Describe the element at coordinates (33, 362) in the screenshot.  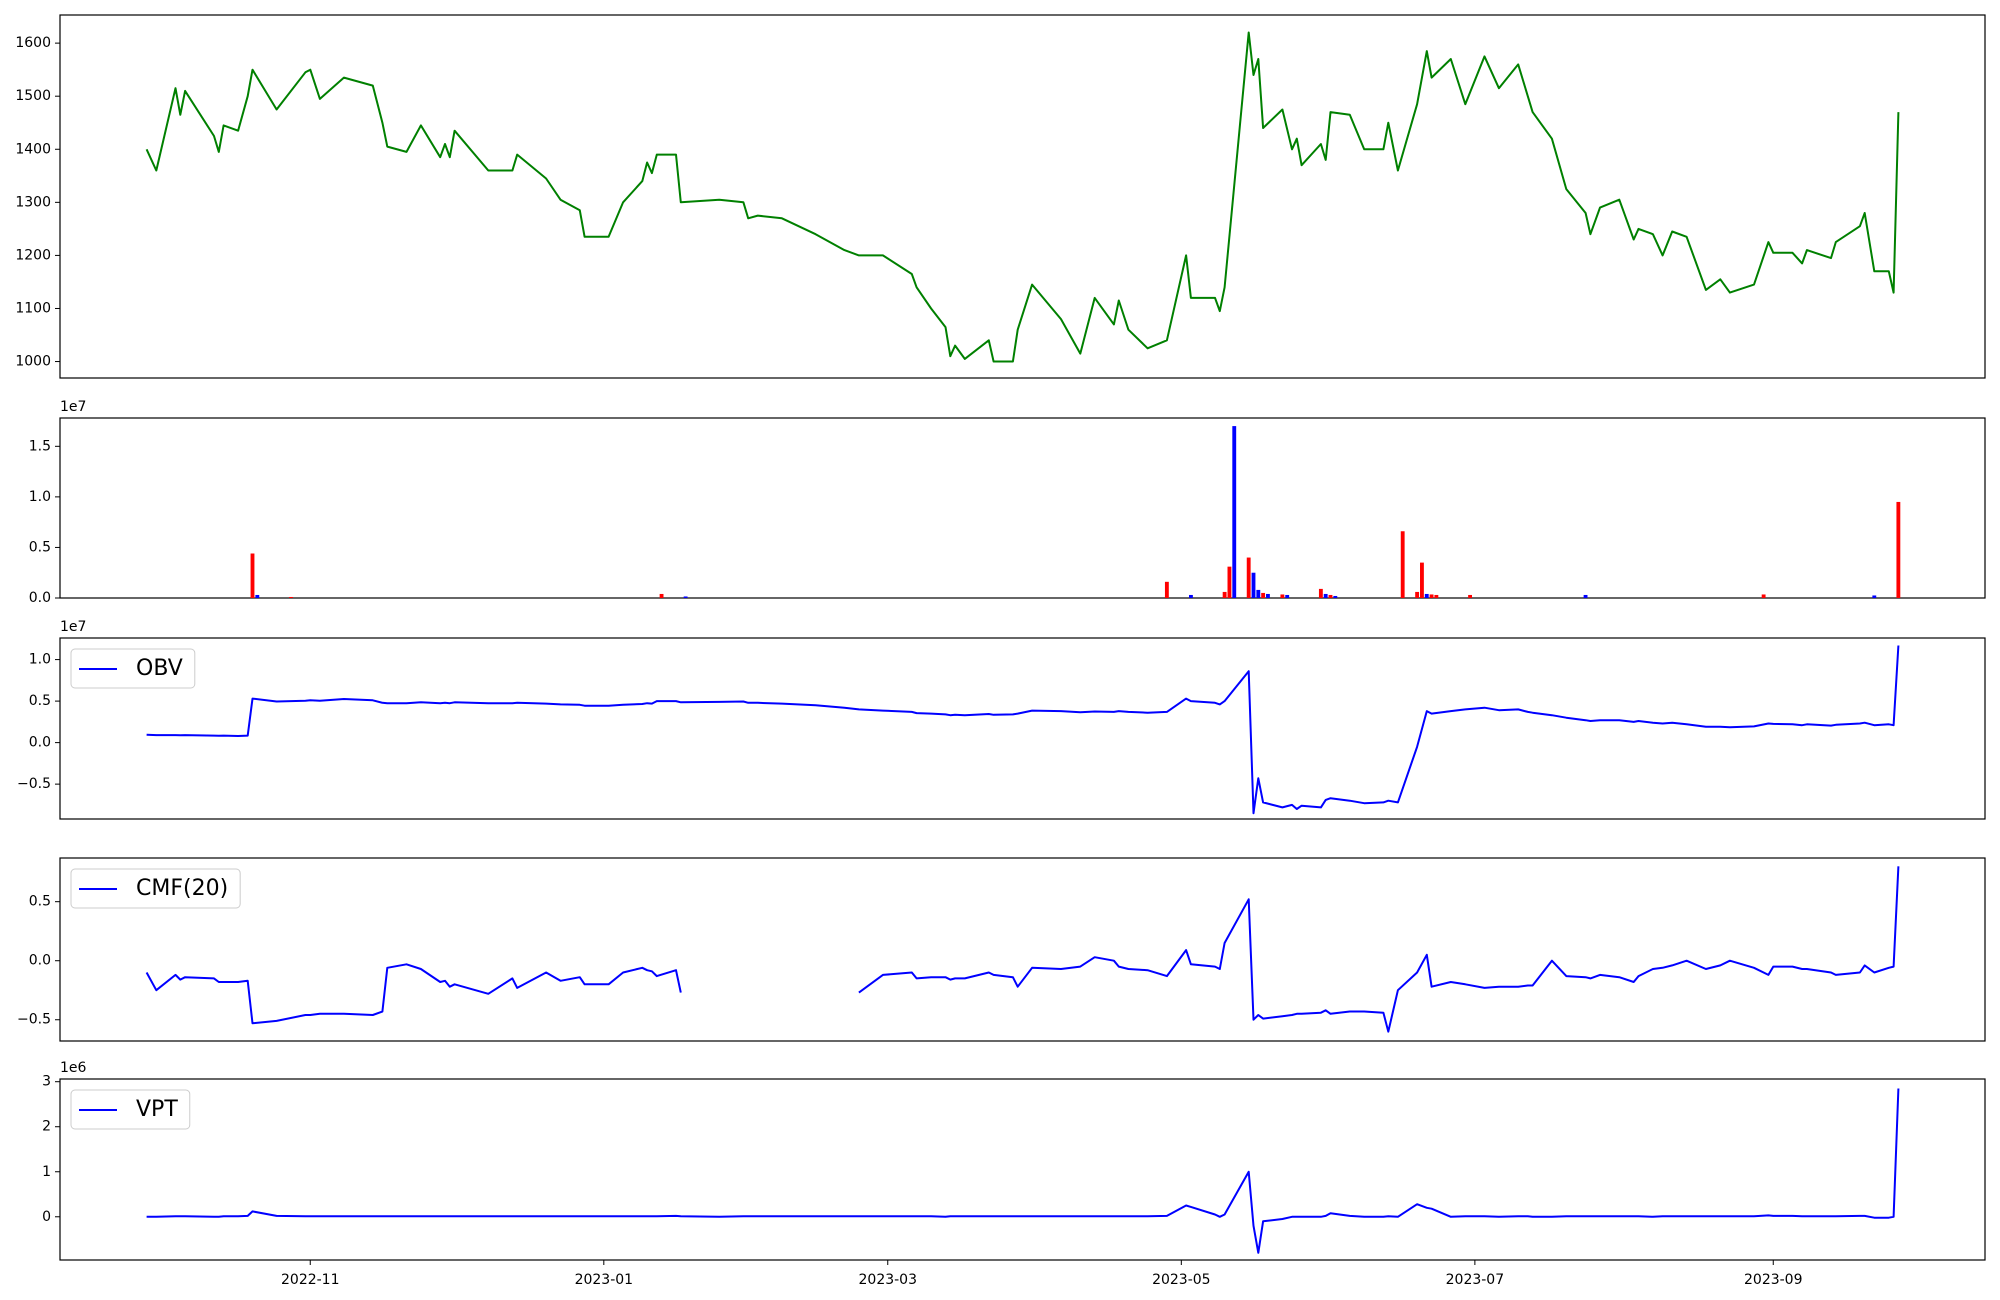
I see `y-tick-label: 1000` at that location.